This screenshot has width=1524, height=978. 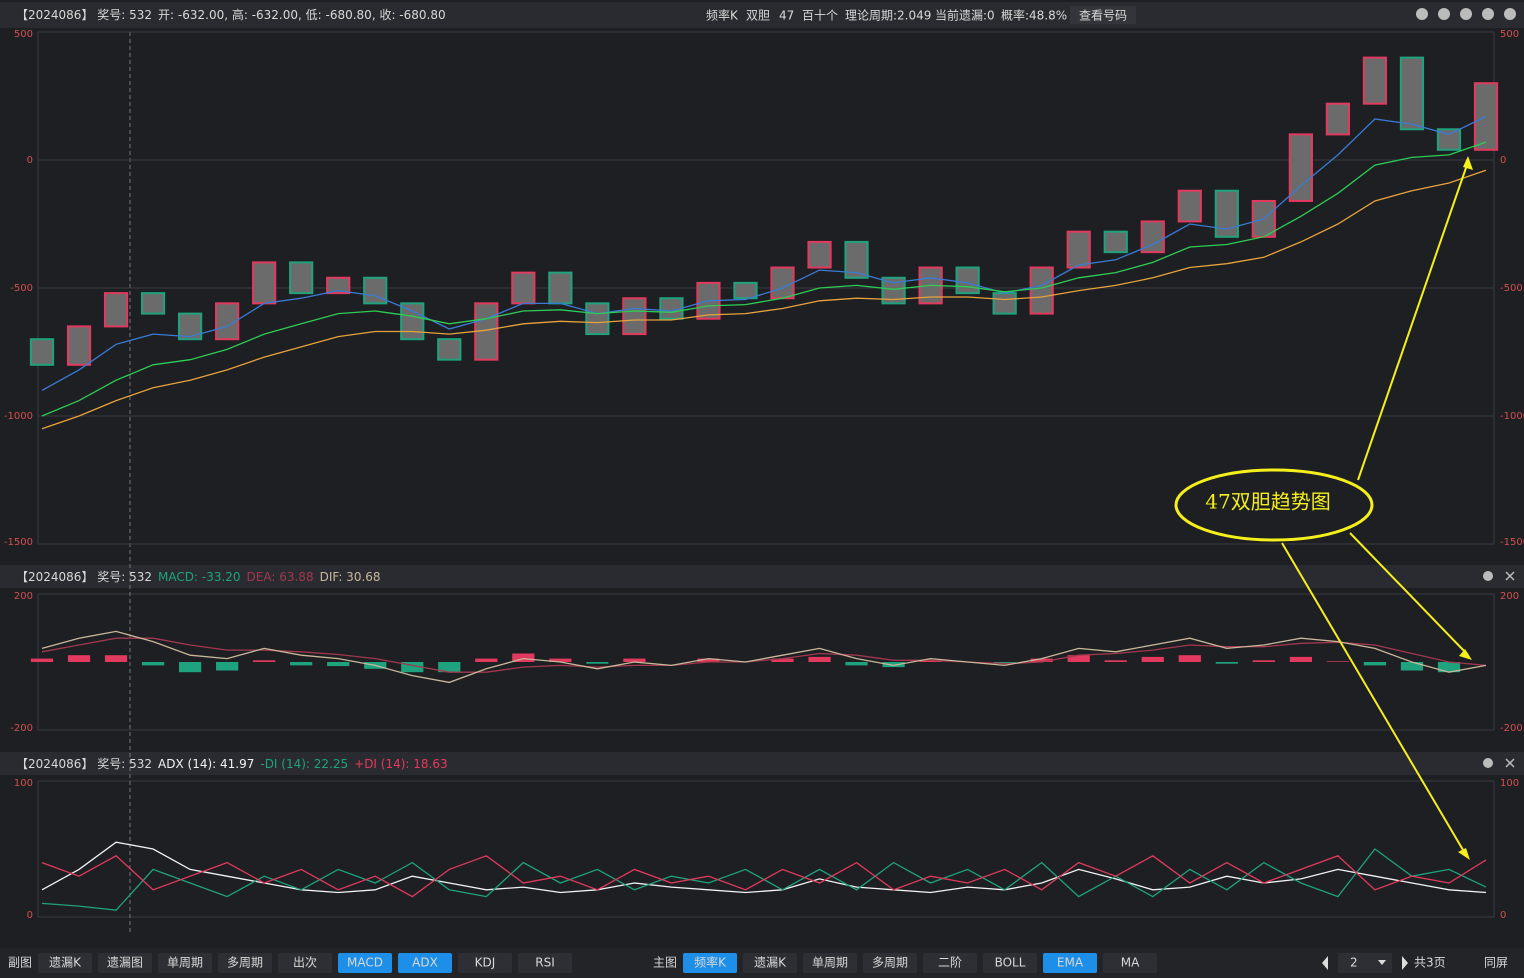 What do you see at coordinates (1430, 963) in the screenshot?
I see `page-count: 共3页` at bounding box center [1430, 963].